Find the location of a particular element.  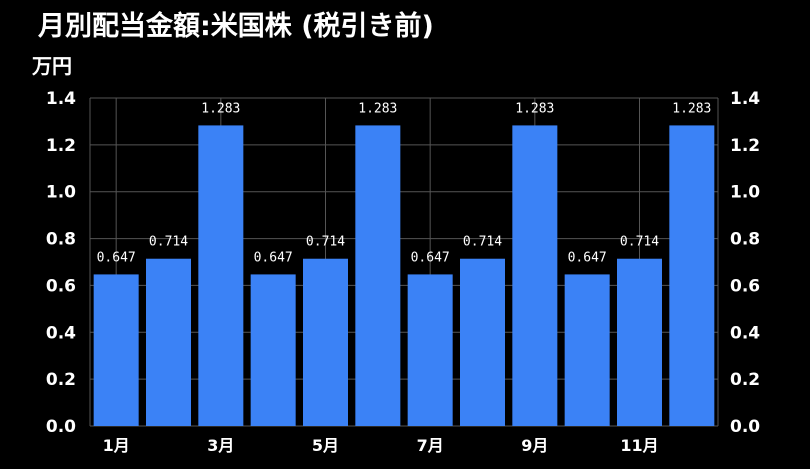

x-axis: 1月 3月 5月 7月 9月 11月 is located at coordinates (381, 445).